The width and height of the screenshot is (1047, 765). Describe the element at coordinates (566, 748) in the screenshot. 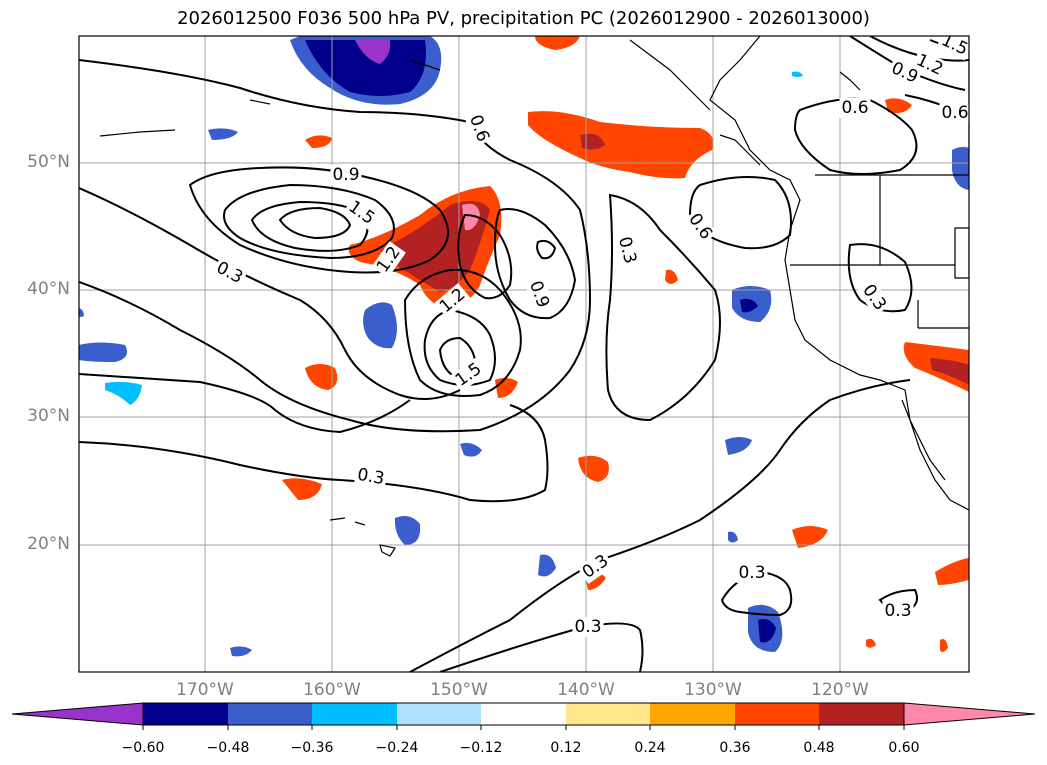

I see `colorbar-tick-label: 0.12` at that location.